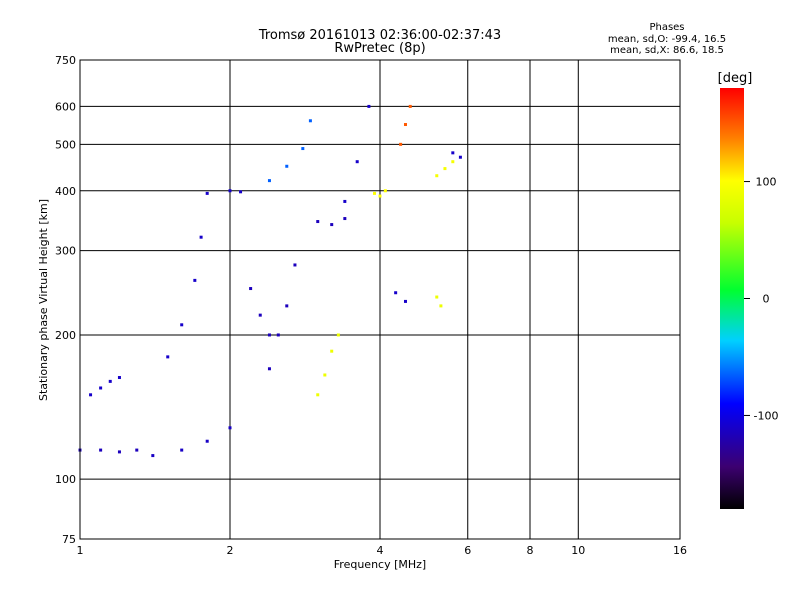 The image size is (800, 600). Describe the element at coordinates (65, 191) in the screenshot. I see `y-tick-label: 400` at that location.